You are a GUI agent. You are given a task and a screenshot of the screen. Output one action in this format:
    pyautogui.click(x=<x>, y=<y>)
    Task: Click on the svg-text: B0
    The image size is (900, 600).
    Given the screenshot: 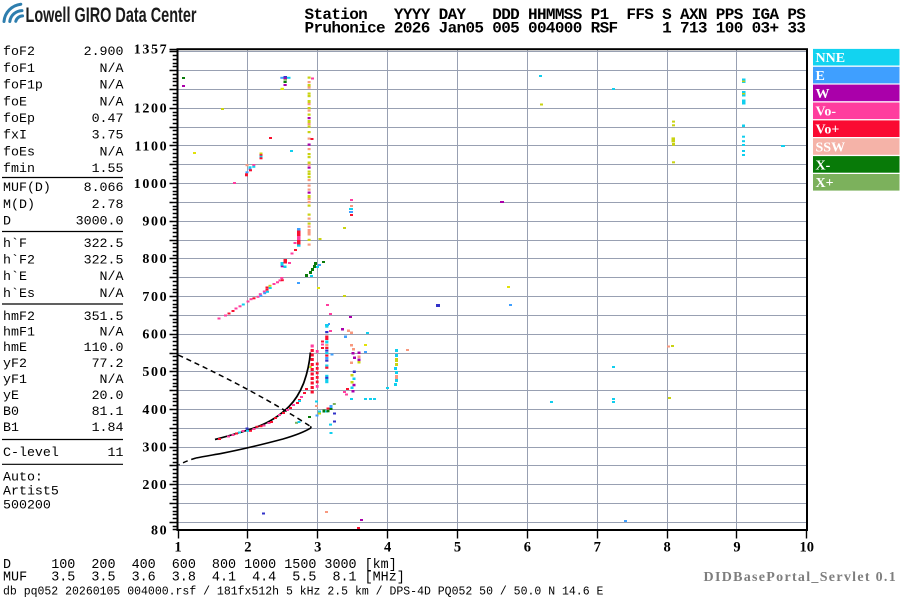 What is the action you would take?
    pyautogui.click(x=11, y=411)
    